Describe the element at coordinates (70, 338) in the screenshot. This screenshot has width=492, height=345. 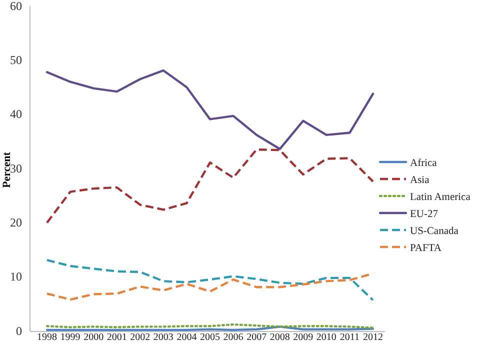
I see `x-tick-label: 1999` at that location.